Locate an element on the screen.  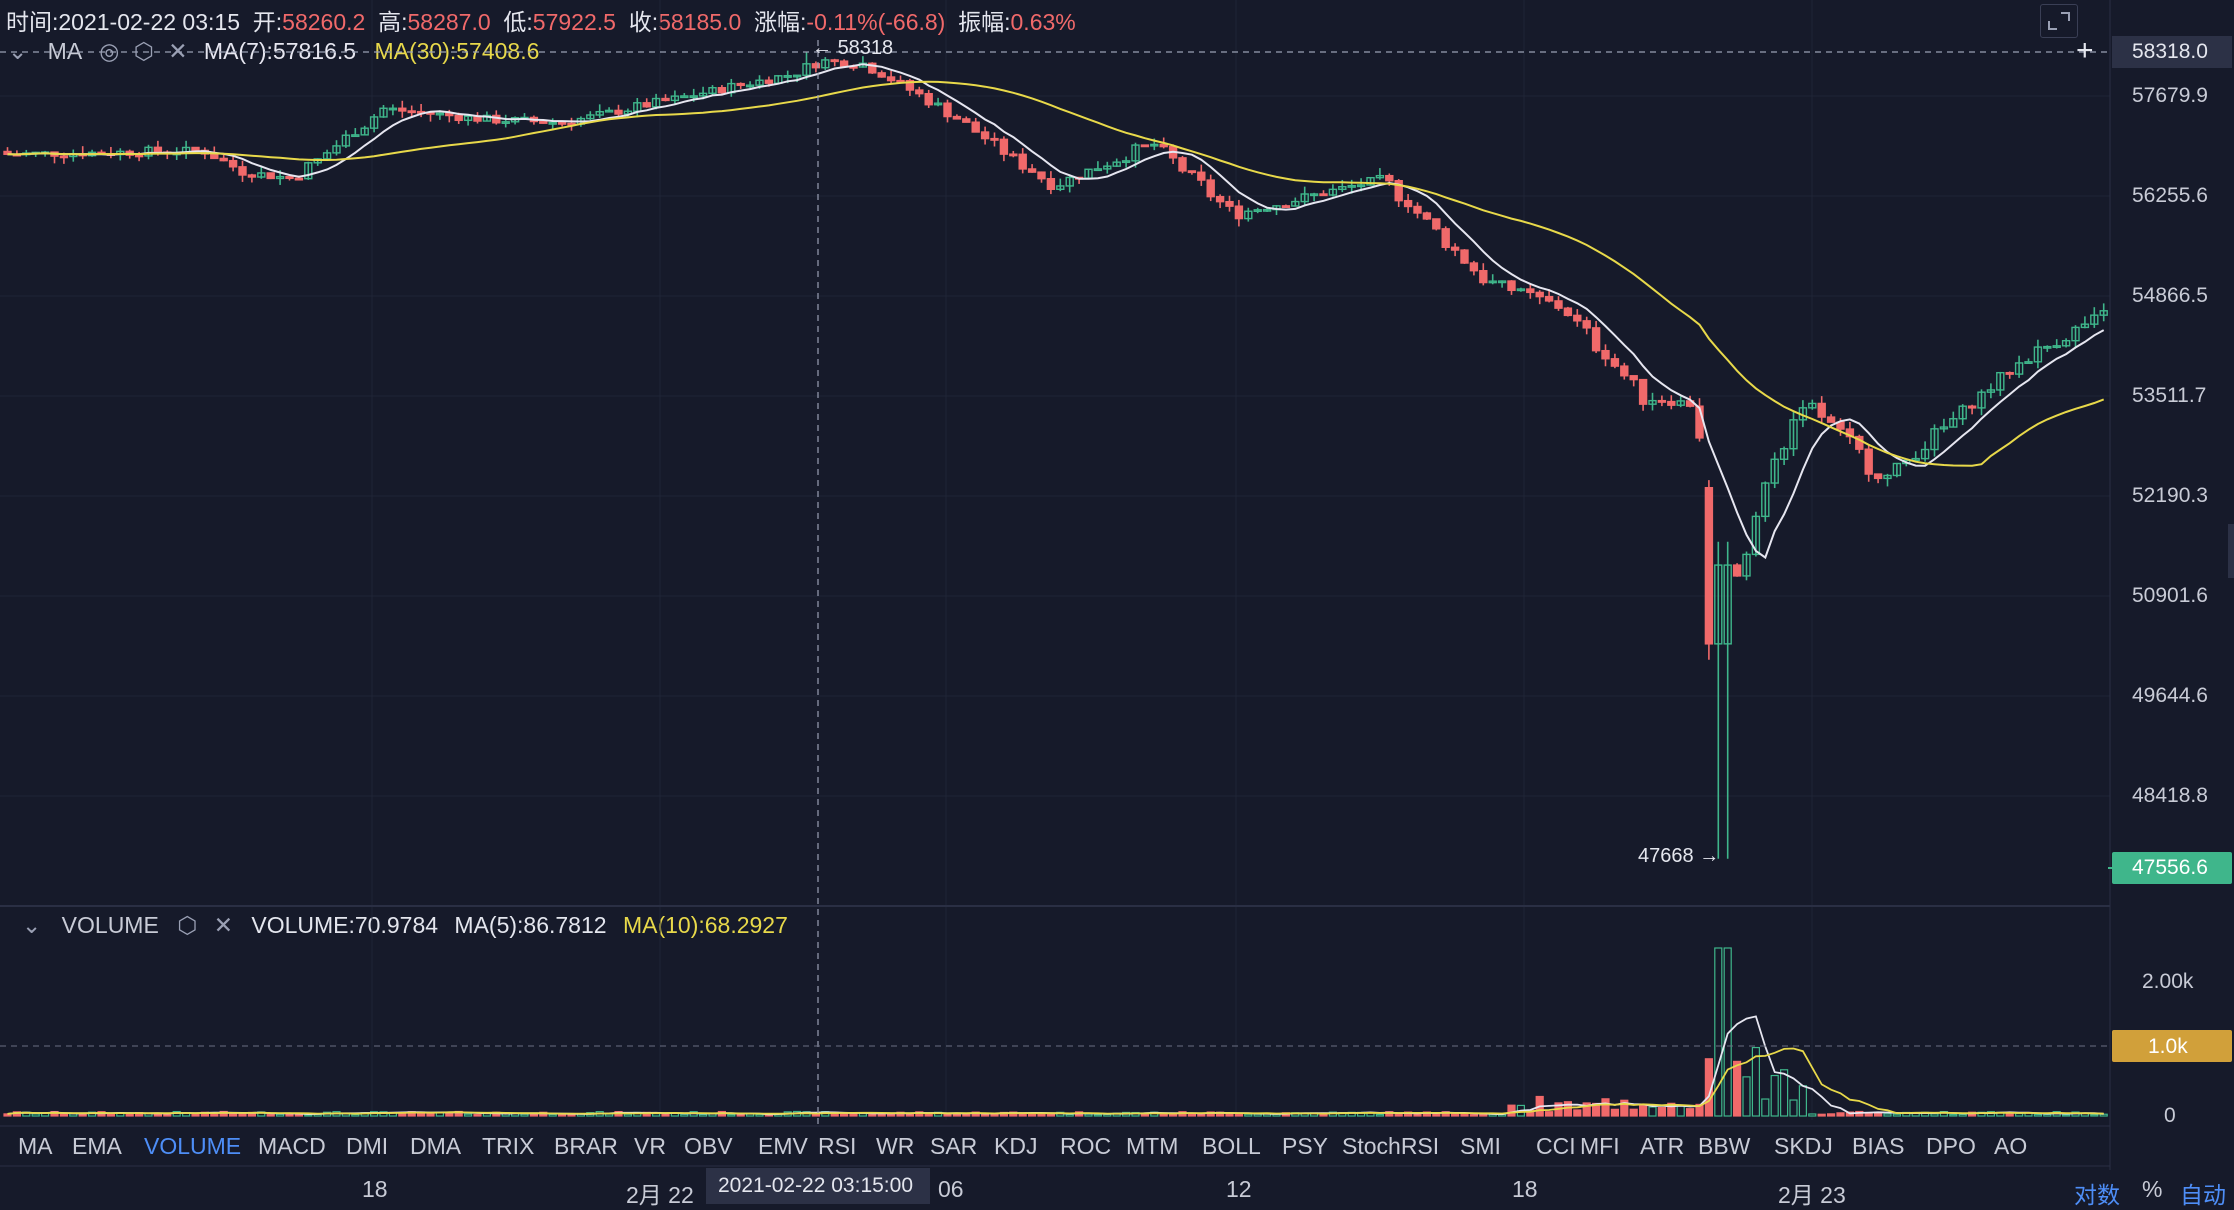
ma-legend: ⌄ MA ◎ ⬡ ✕ MA(7):57816.5 MA(30):57408.6 is located at coordinates (273, 51).